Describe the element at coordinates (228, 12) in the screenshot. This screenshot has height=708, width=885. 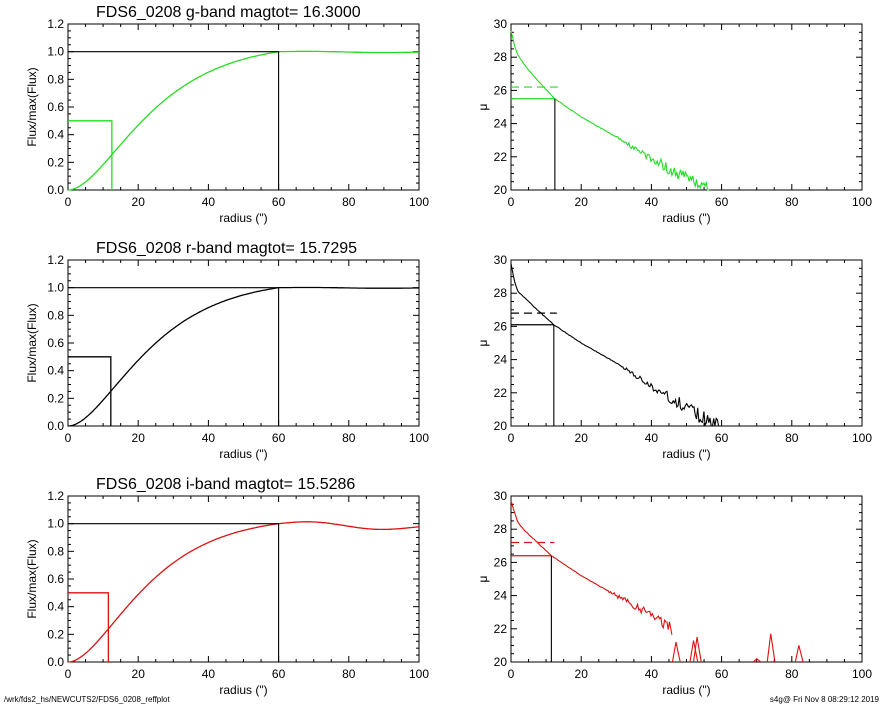
I see `chart-title: FDS6_0208 g-band magtot= 16.3000` at that location.